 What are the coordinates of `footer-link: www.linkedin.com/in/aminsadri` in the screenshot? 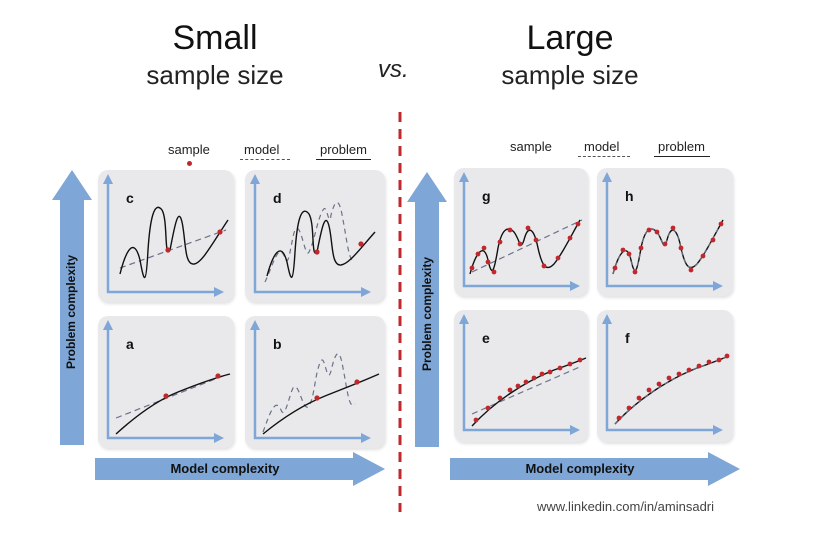 It's located at (626, 506).